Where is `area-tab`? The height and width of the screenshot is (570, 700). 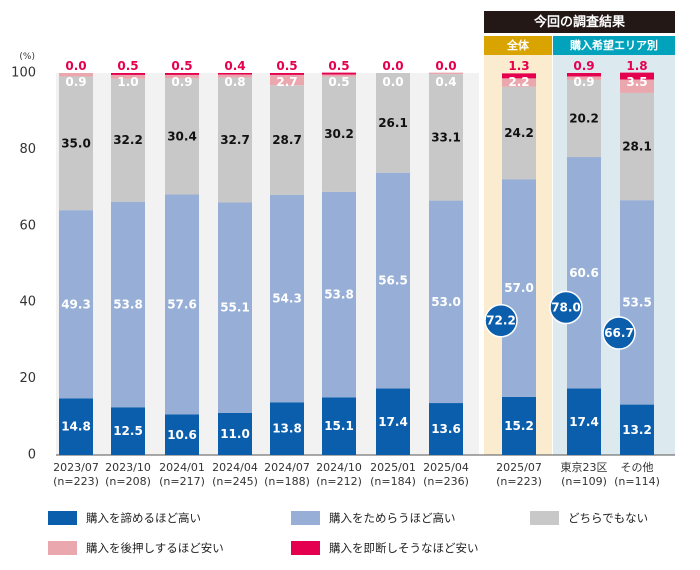 area-tab is located at coordinates (614, 45).